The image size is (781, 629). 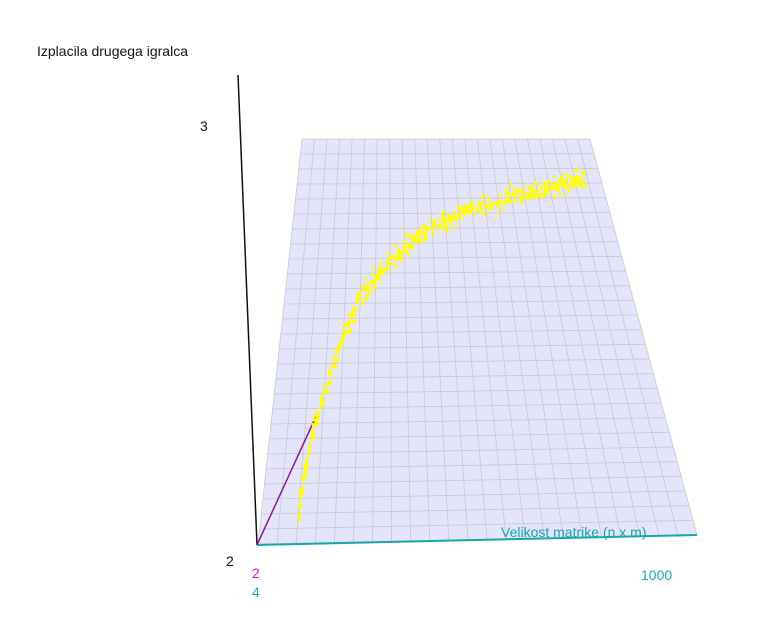 I want to click on x-axis-line, so click(x=477, y=540).